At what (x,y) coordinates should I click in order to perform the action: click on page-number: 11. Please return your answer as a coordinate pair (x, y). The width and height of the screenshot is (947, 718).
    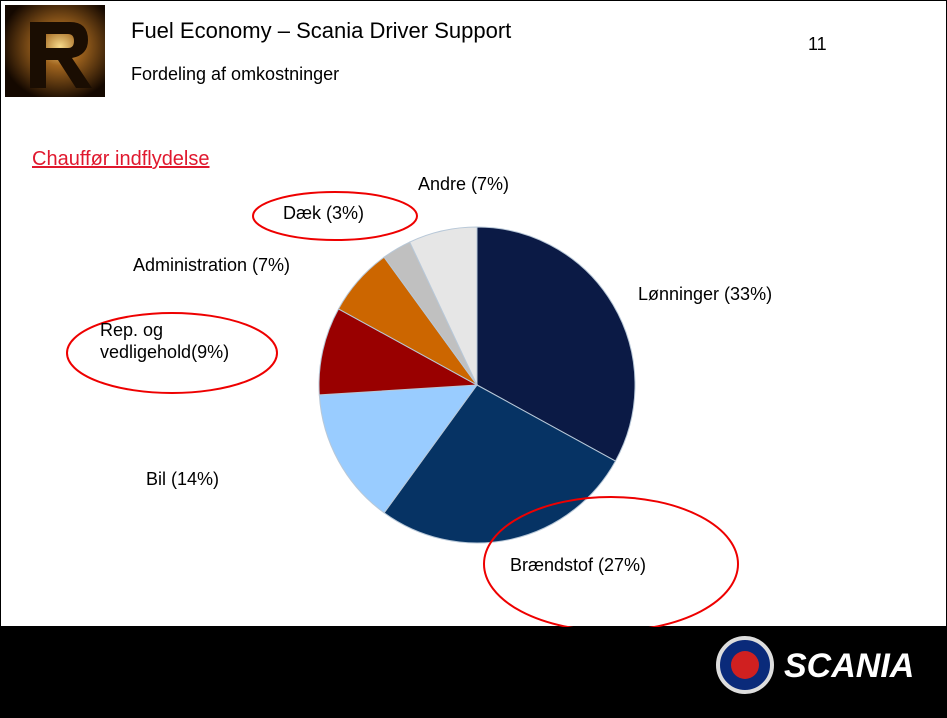
    Looking at the image, I should click on (817, 44).